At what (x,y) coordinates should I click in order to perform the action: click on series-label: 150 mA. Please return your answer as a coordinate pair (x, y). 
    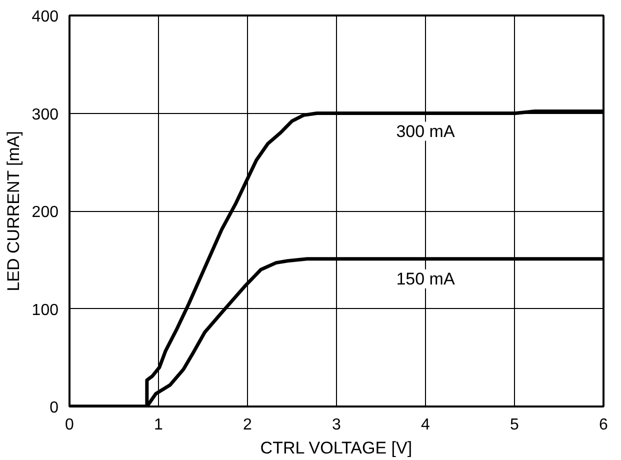
    Looking at the image, I should click on (426, 278).